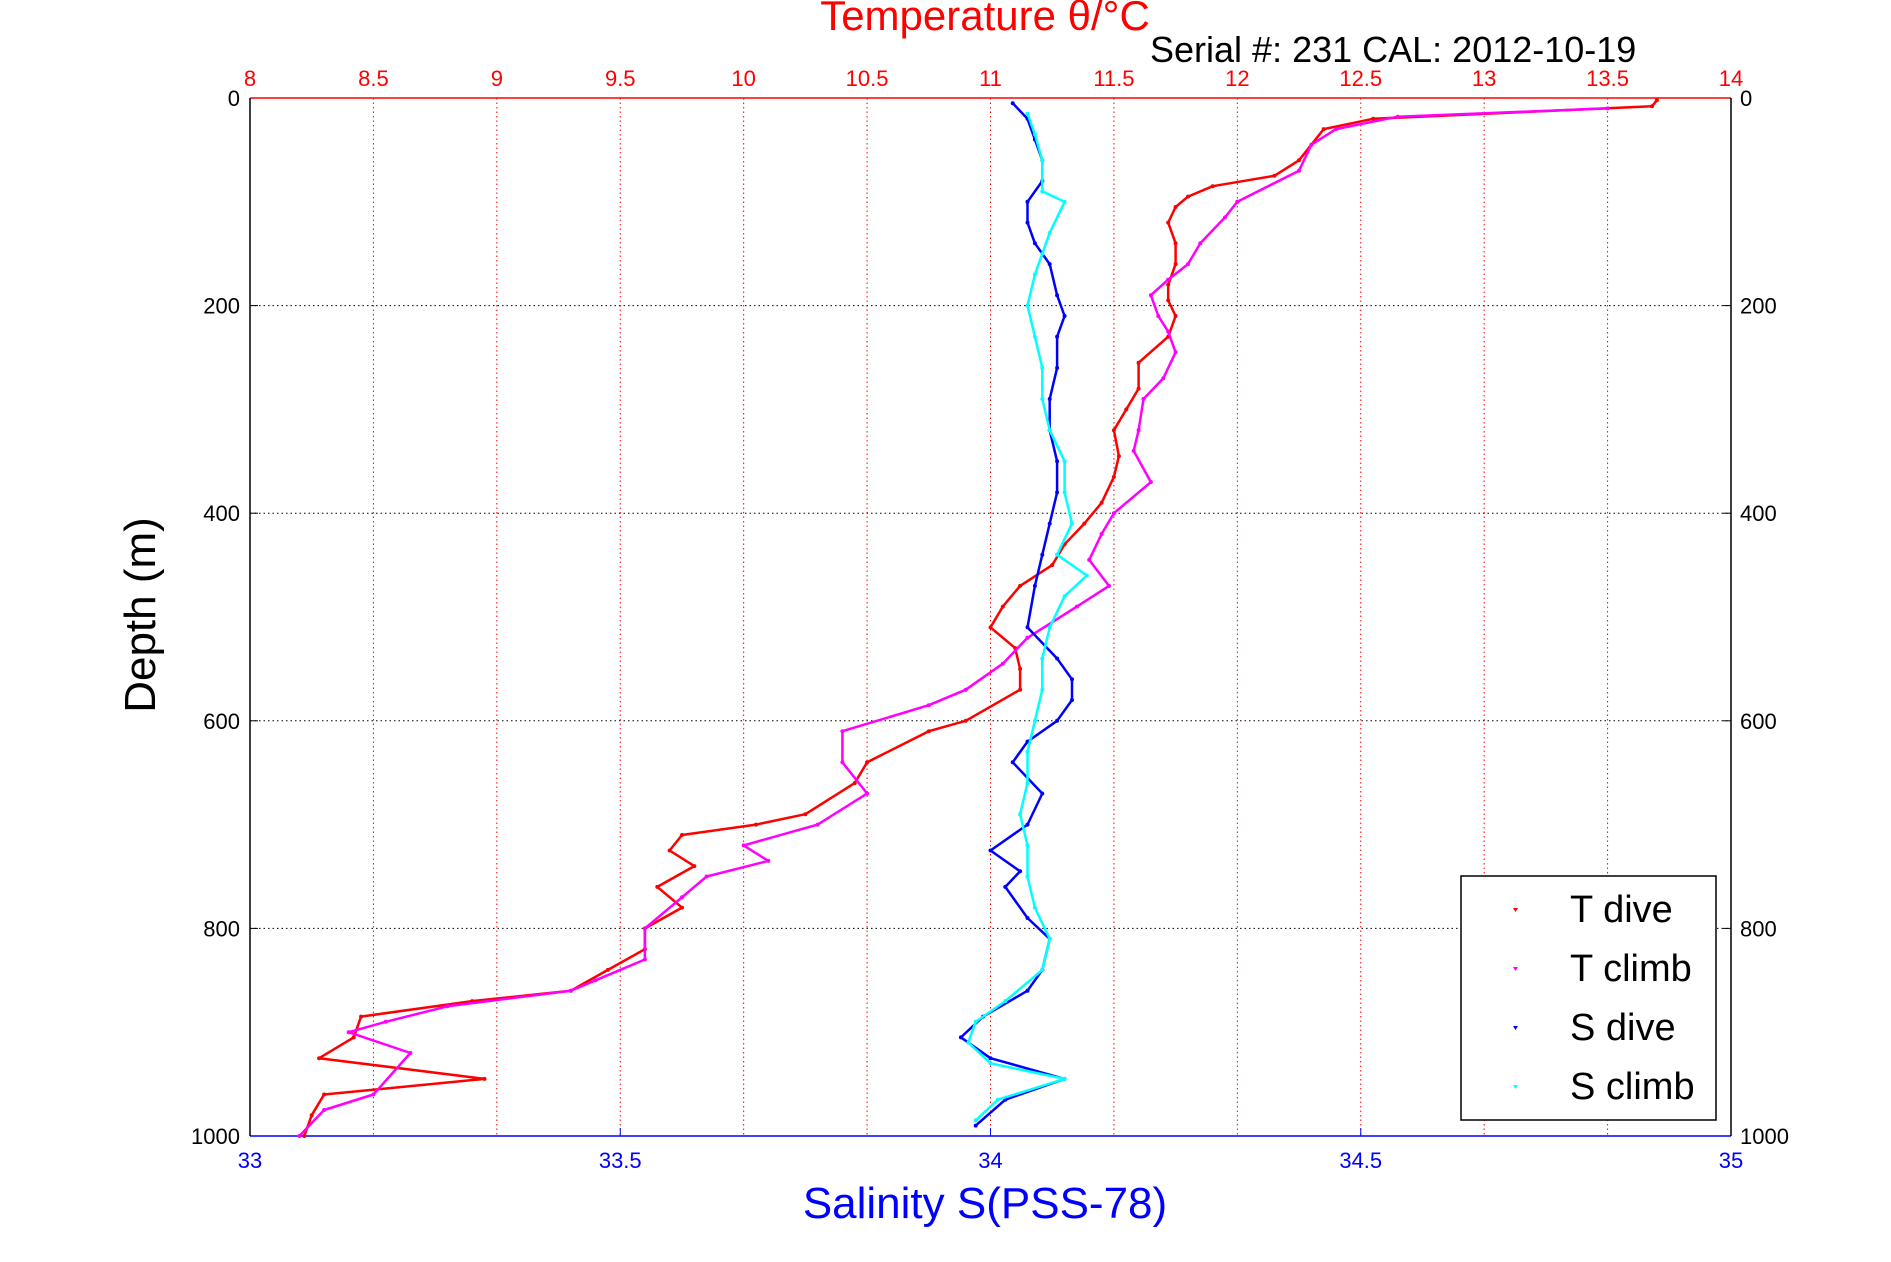  I want to click on temperature-tick-label: 10.5, so click(867, 78).